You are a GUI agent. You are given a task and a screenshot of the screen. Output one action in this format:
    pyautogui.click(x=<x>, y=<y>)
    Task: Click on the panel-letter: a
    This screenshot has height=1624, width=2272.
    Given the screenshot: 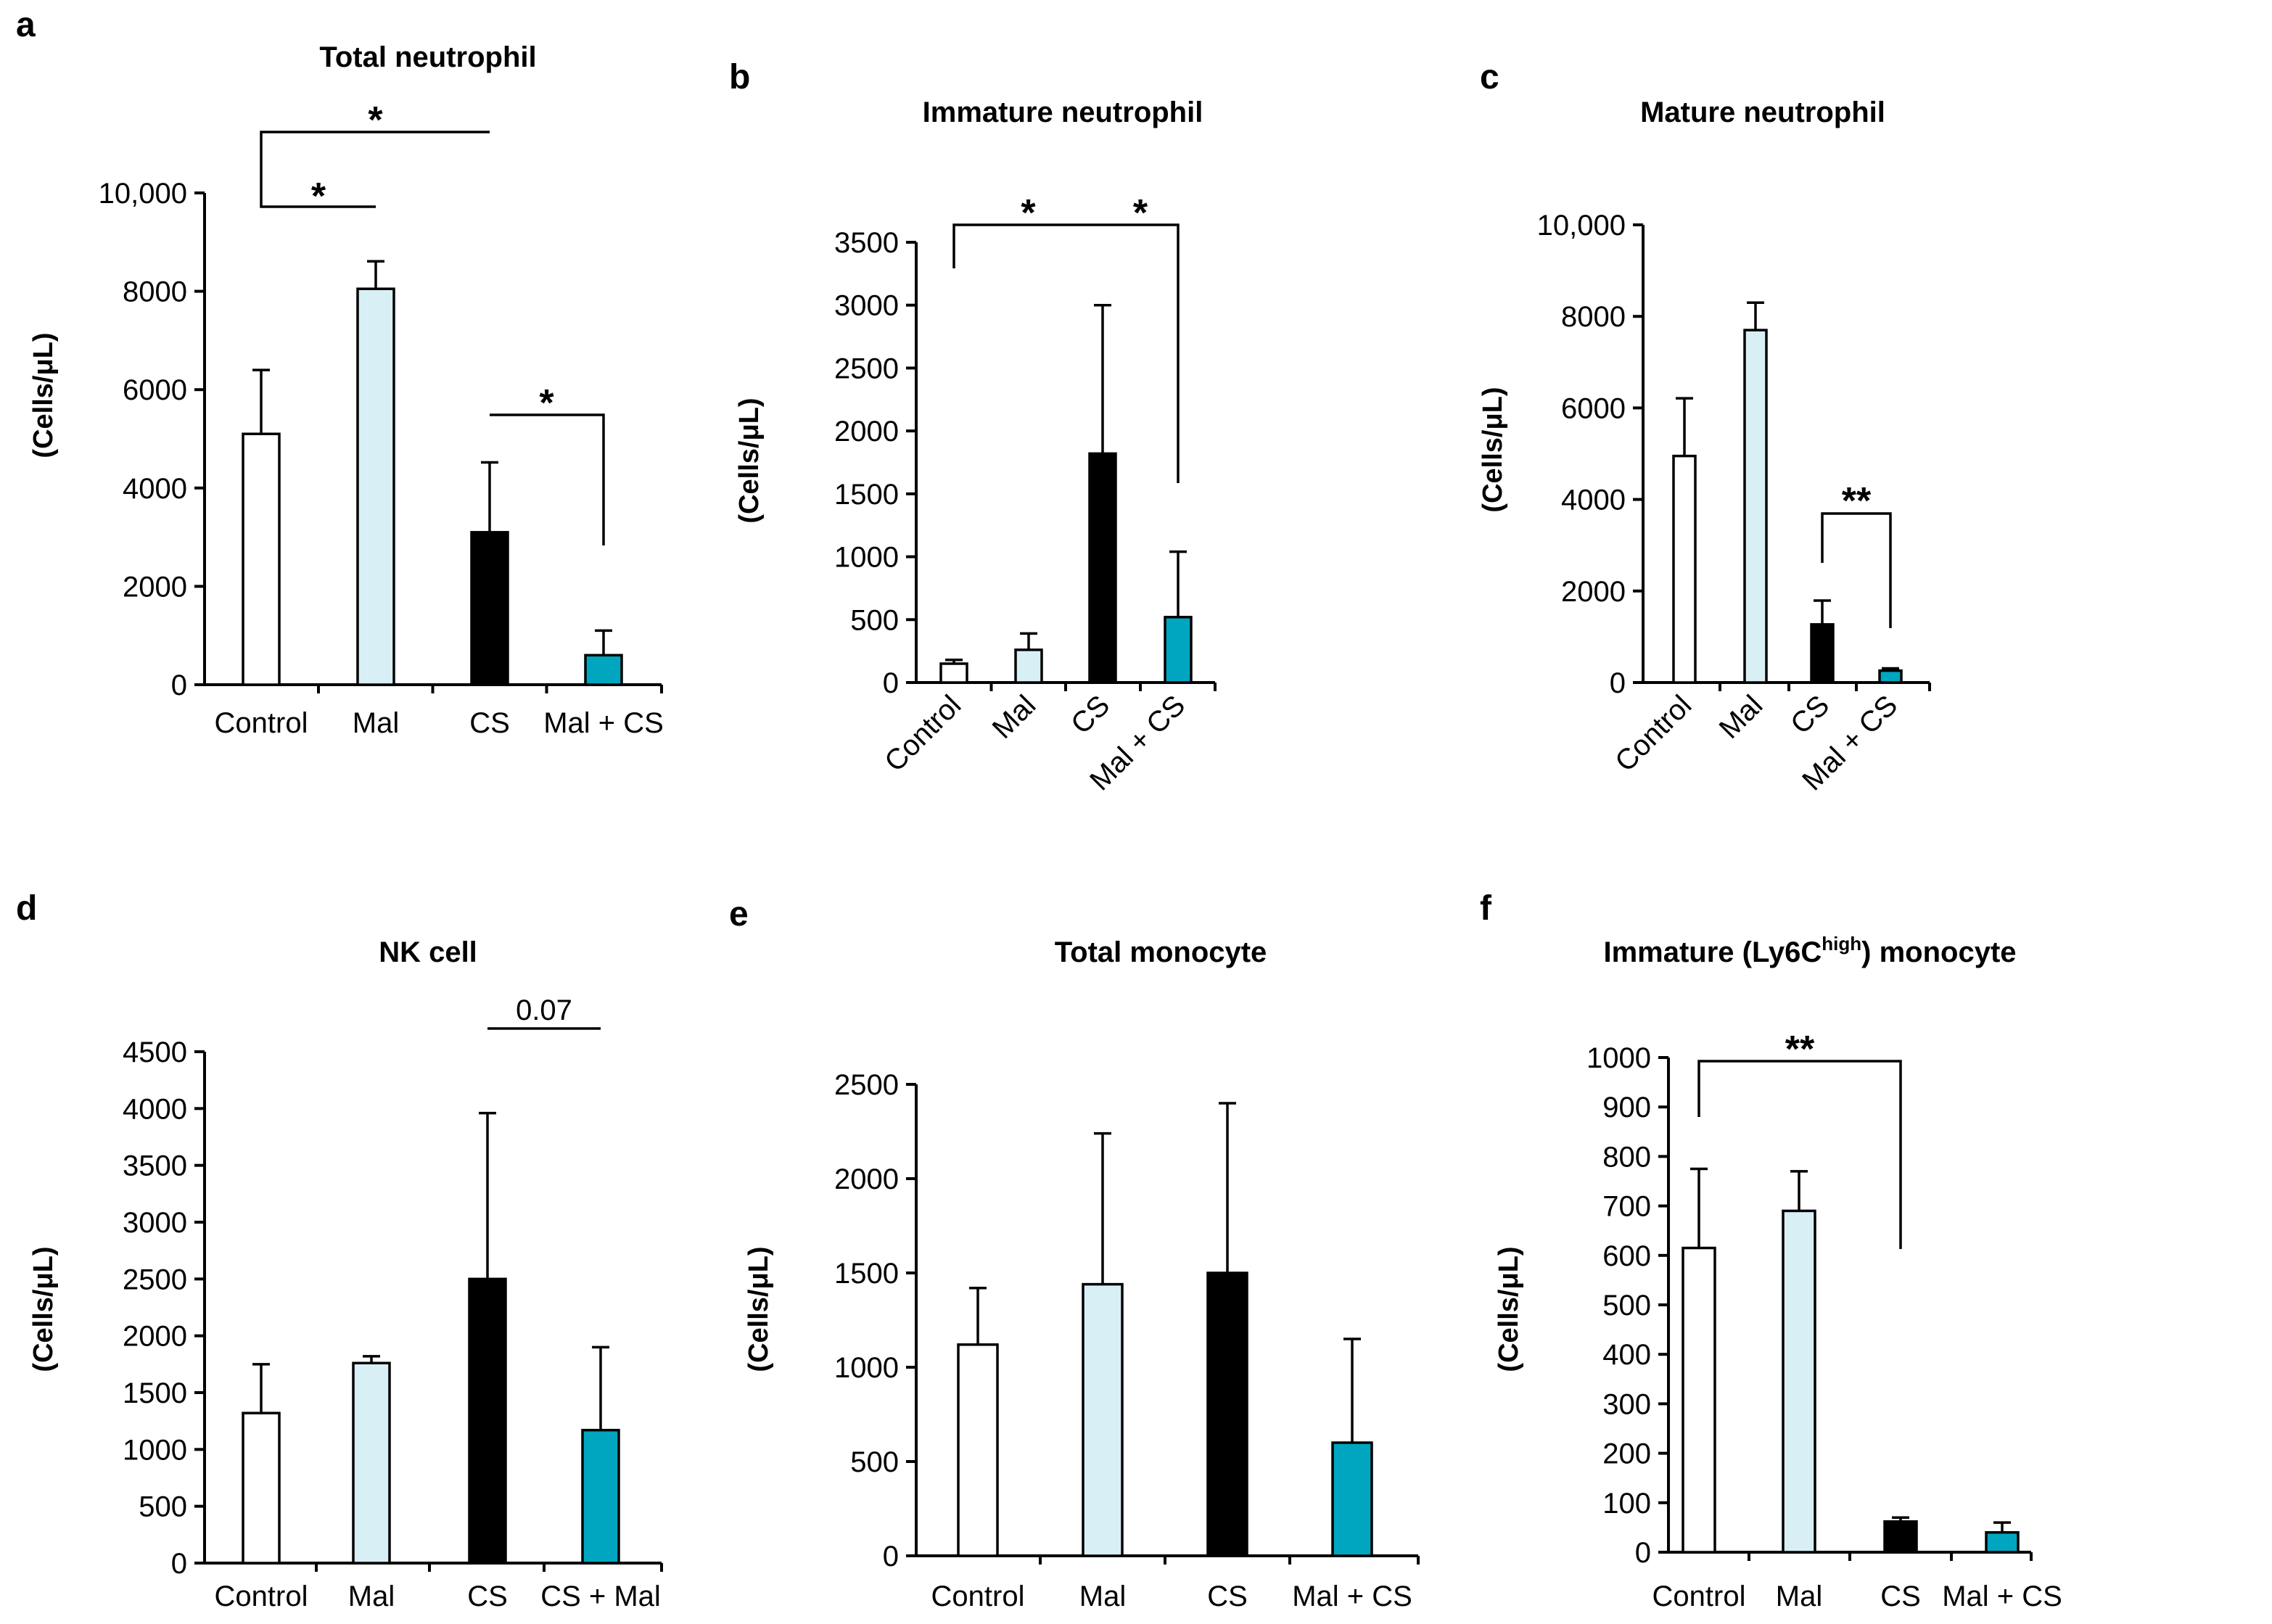 What is the action you would take?
    pyautogui.click(x=26, y=25)
    